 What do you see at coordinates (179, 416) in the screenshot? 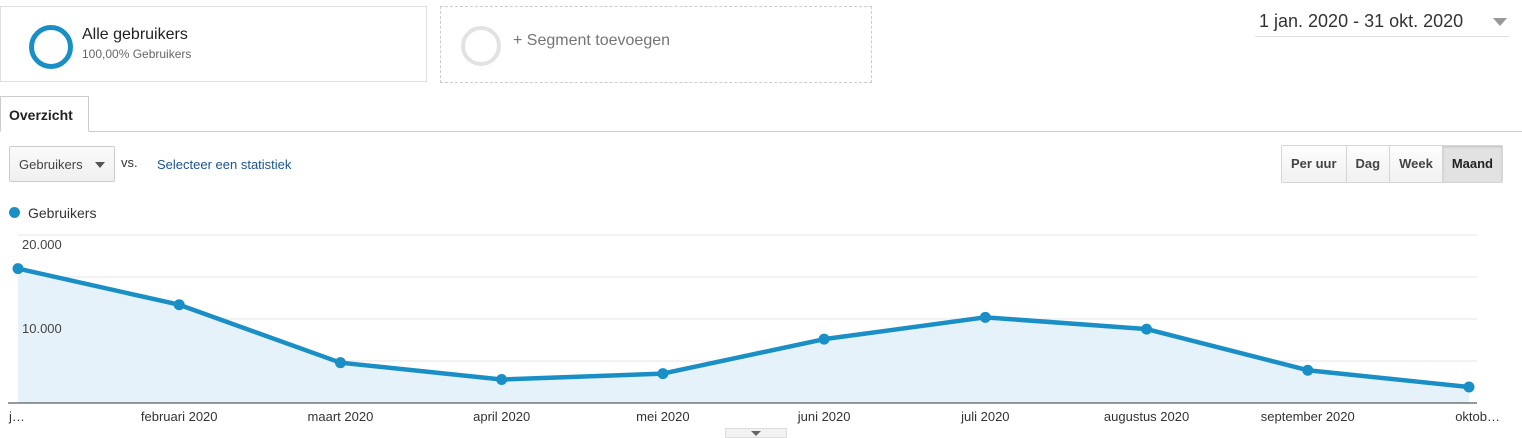
I see `x-tick-label: februari 2020` at bounding box center [179, 416].